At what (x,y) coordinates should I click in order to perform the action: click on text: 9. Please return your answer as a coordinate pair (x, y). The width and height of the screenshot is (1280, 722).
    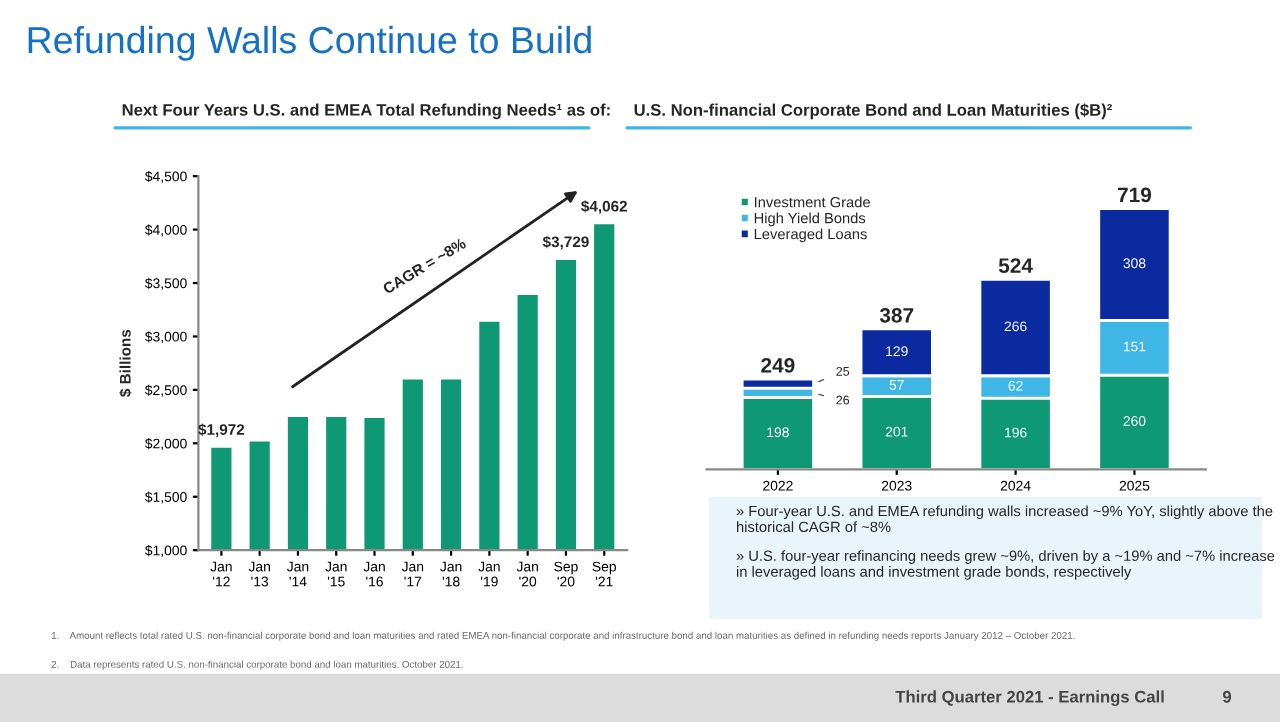
    Looking at the image, I should click on (1227, 696).